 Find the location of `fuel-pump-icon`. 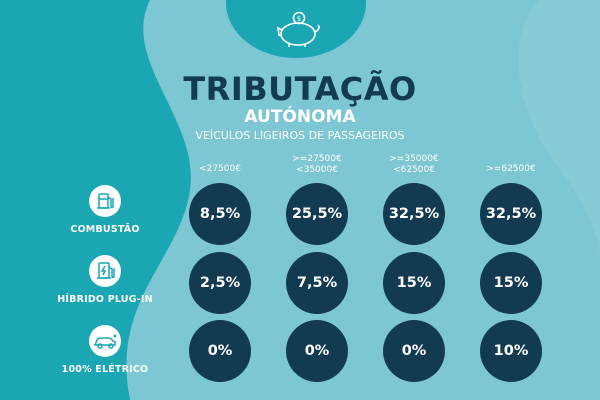

fuel-pump-icon is located at coordinates (105, 201).